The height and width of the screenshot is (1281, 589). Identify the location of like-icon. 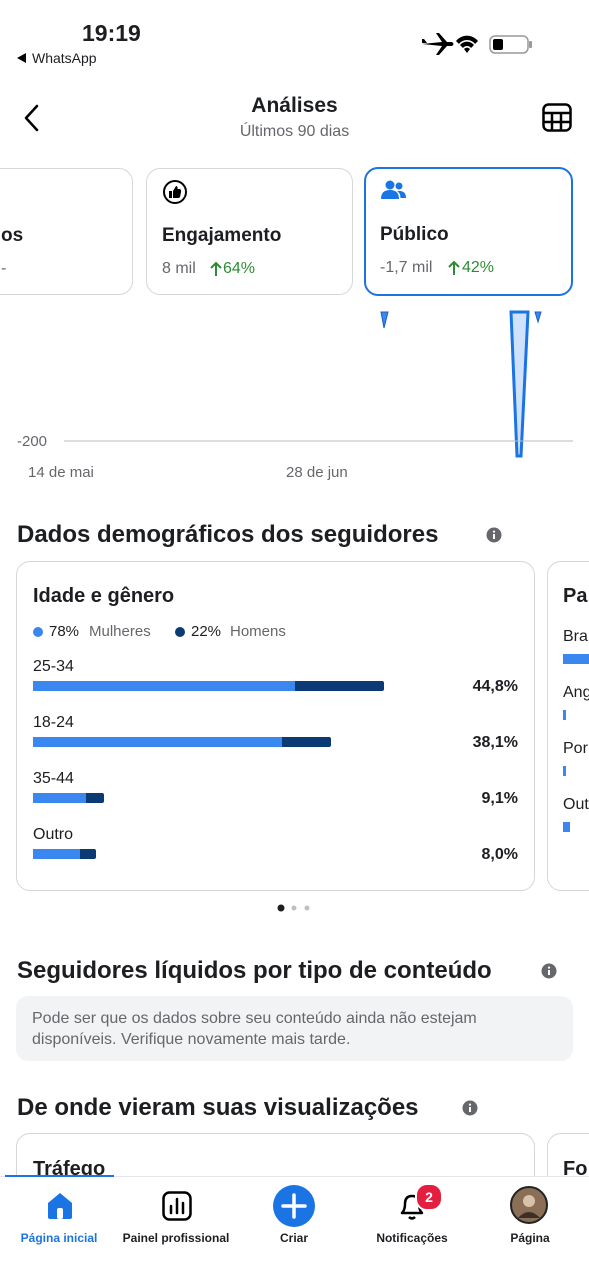
(175, 192).